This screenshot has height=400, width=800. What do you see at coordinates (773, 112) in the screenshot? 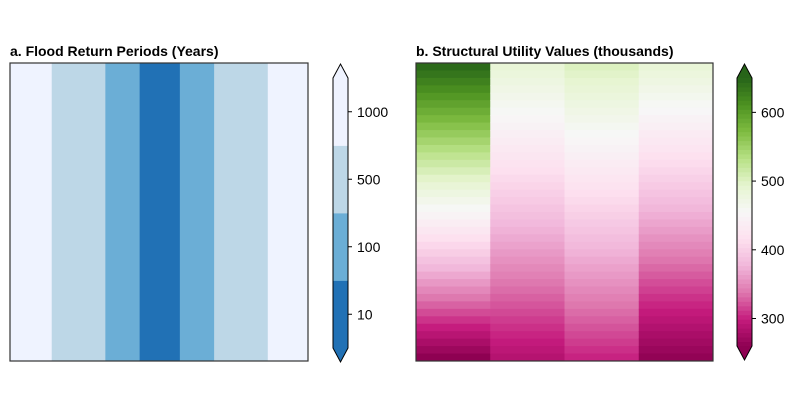
I see `colorbar-tick-label: 600` at bounding box center [773, 112].